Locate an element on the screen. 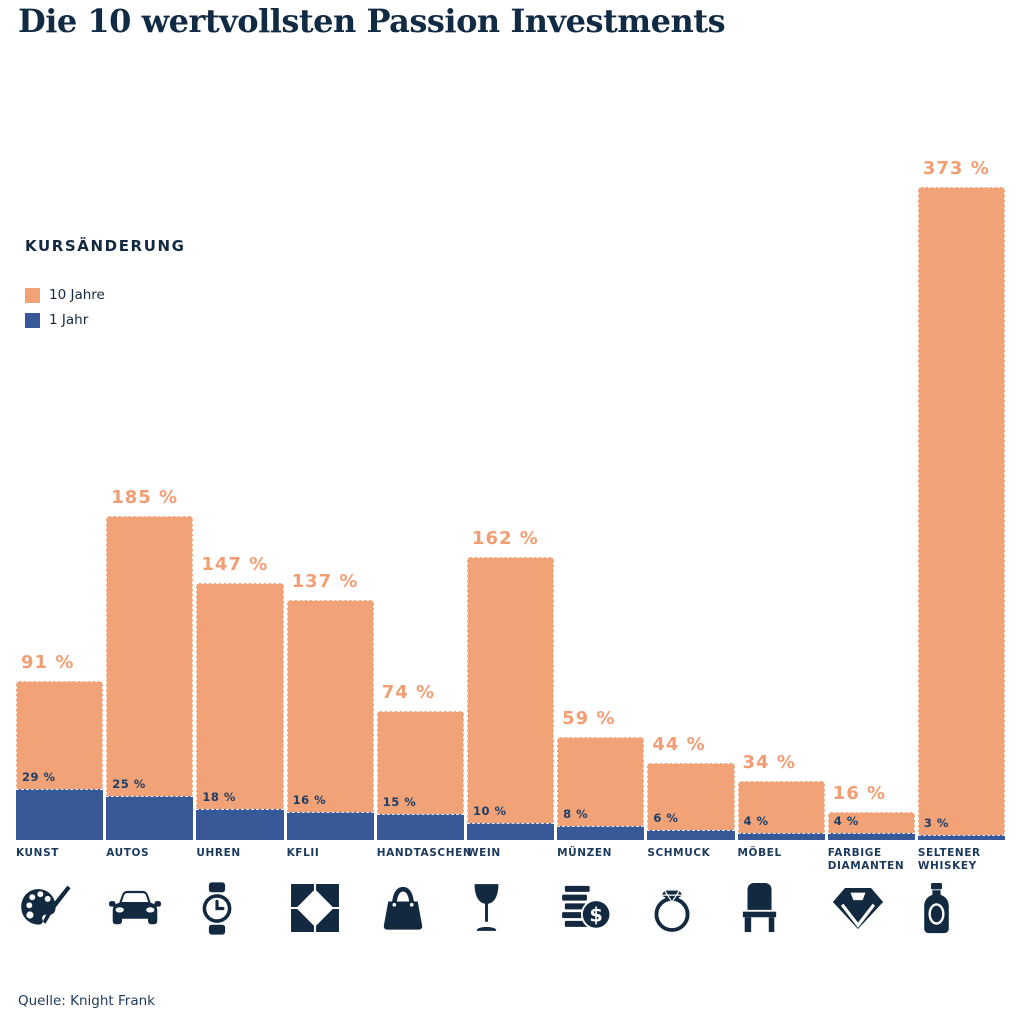  bar-1y-value-label: 8 % is located at coordinates (576, 814).